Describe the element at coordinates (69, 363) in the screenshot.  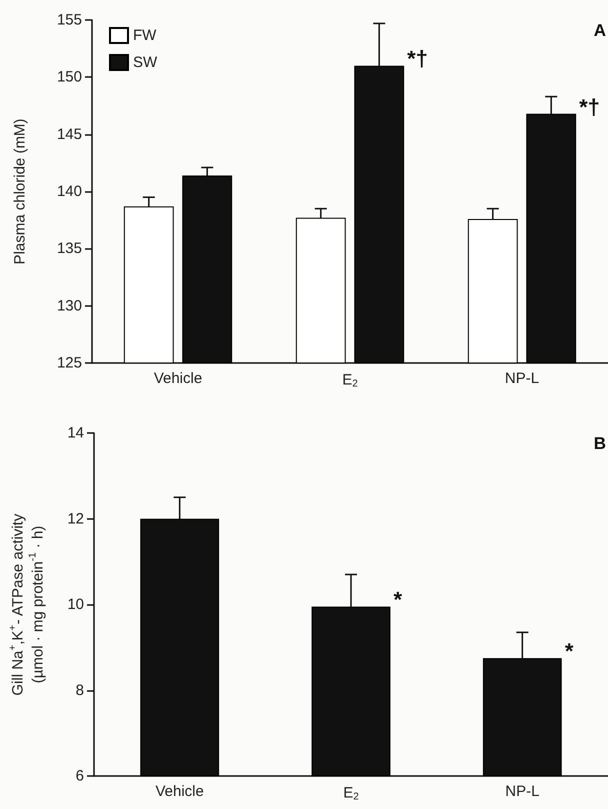
I see `y-tick-label: 125` at that location.